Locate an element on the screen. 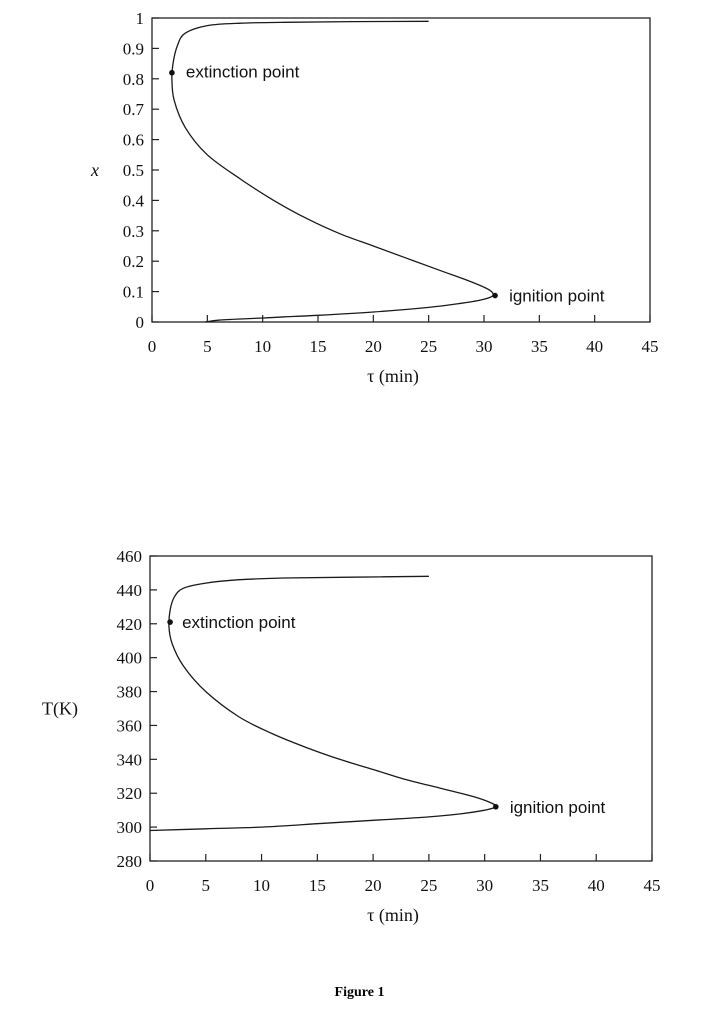 This screenshot has width=719, height=1024. chart-1-x-tick-label: 20 is located at coordinates (373, 346).